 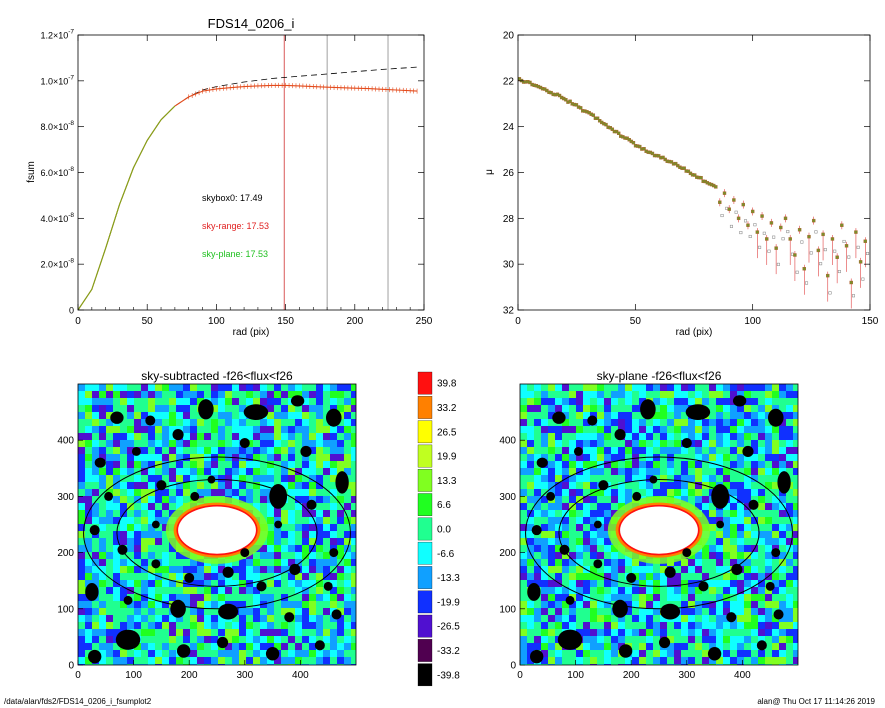 What do you see at coordinates (509, 36) in the screenshot?
I see `mu-y-tick-label: 20` at bounding box center [509, 36].